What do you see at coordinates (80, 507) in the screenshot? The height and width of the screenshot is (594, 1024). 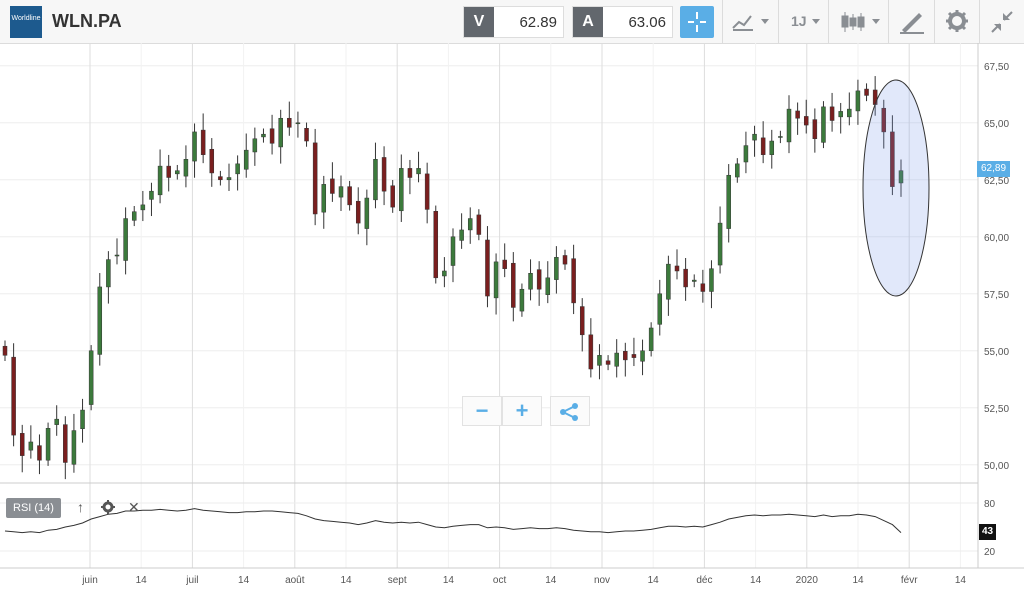 I see `up-arrow-icon: ↑` at bounding box center [80, 507].